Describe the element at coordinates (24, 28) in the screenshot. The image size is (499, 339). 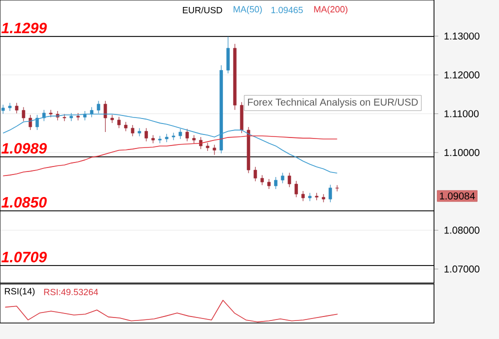
I see `ref-line-label: 1.1299` at that location.